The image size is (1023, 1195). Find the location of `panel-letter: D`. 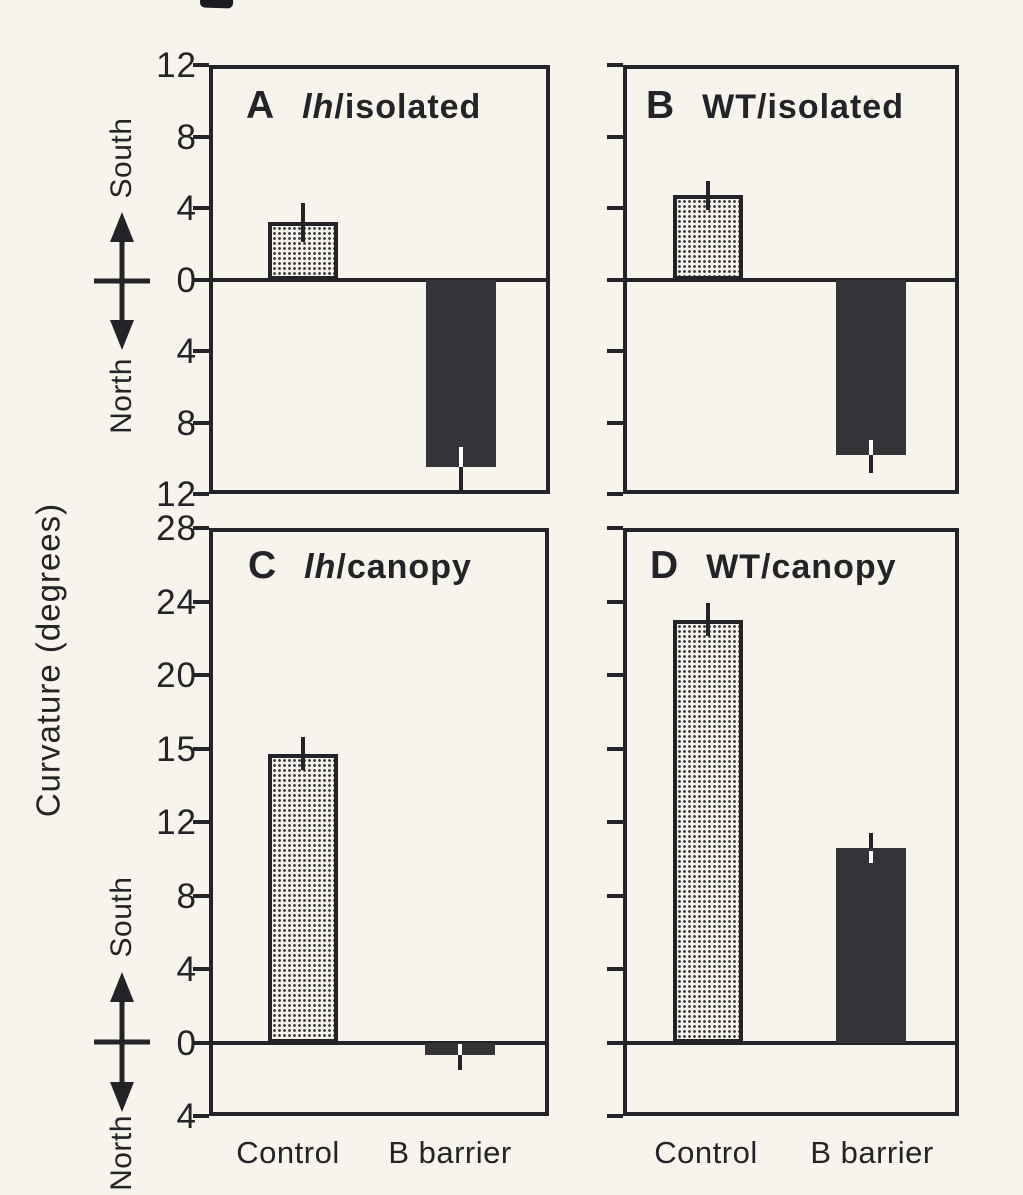

panel-letter: D is located at coordinates (664, 565).